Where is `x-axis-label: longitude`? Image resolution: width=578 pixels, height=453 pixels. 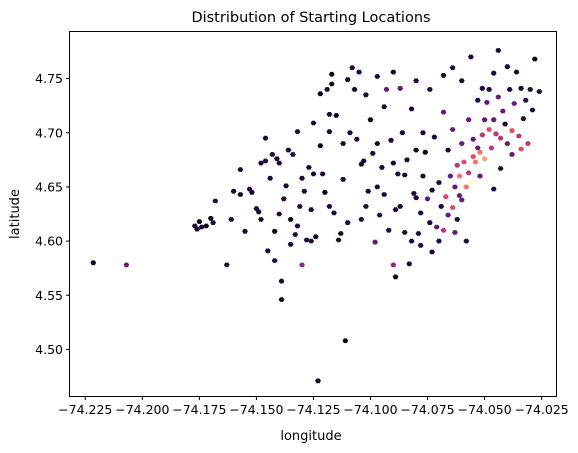 x-axis-label: longitude is located at coordinates (310, 436).